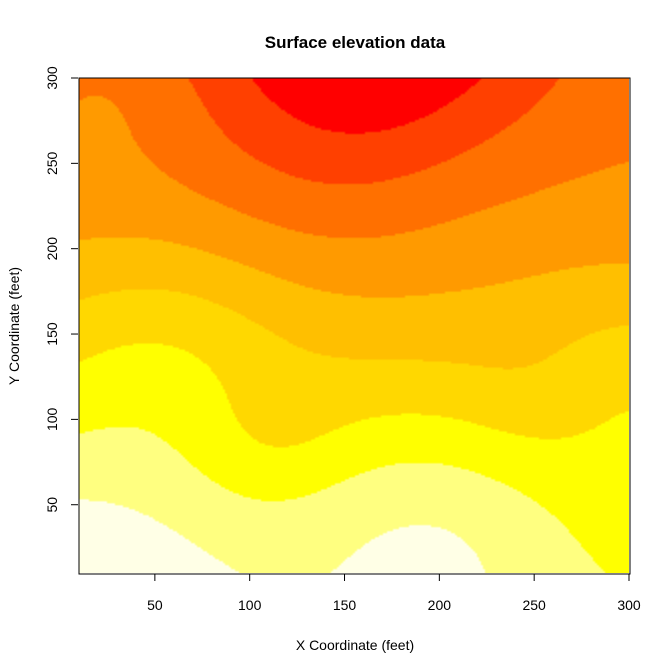 The image size is (672, 672). What do you see at coordinates (250, 605) in the screenshot?
I see `x-tick-label: 100` at bounding box center [250, 605].